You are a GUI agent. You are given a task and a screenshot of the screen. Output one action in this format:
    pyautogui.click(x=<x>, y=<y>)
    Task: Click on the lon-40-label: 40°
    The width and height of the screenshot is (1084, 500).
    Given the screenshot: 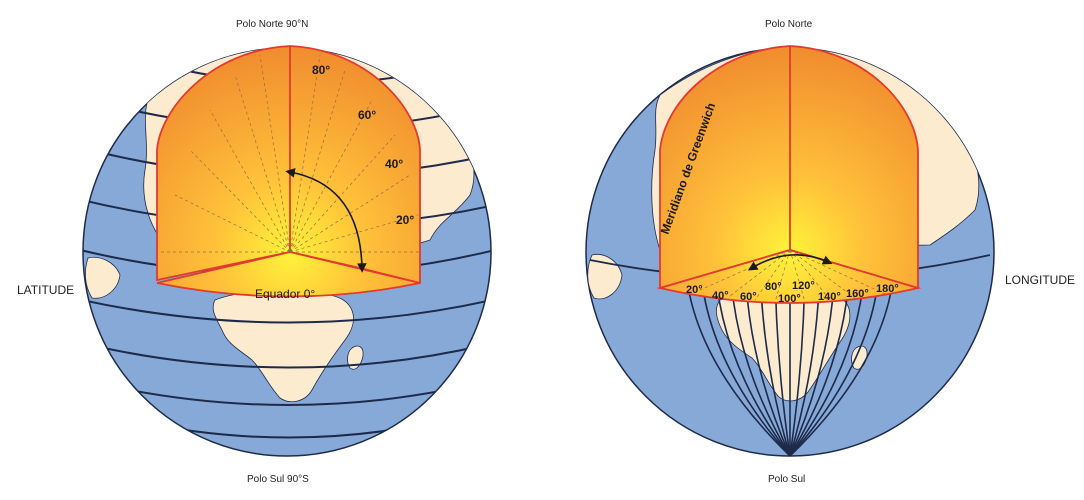 What is the action you would take?
    pyautogui.click(x=720, y=296)
    